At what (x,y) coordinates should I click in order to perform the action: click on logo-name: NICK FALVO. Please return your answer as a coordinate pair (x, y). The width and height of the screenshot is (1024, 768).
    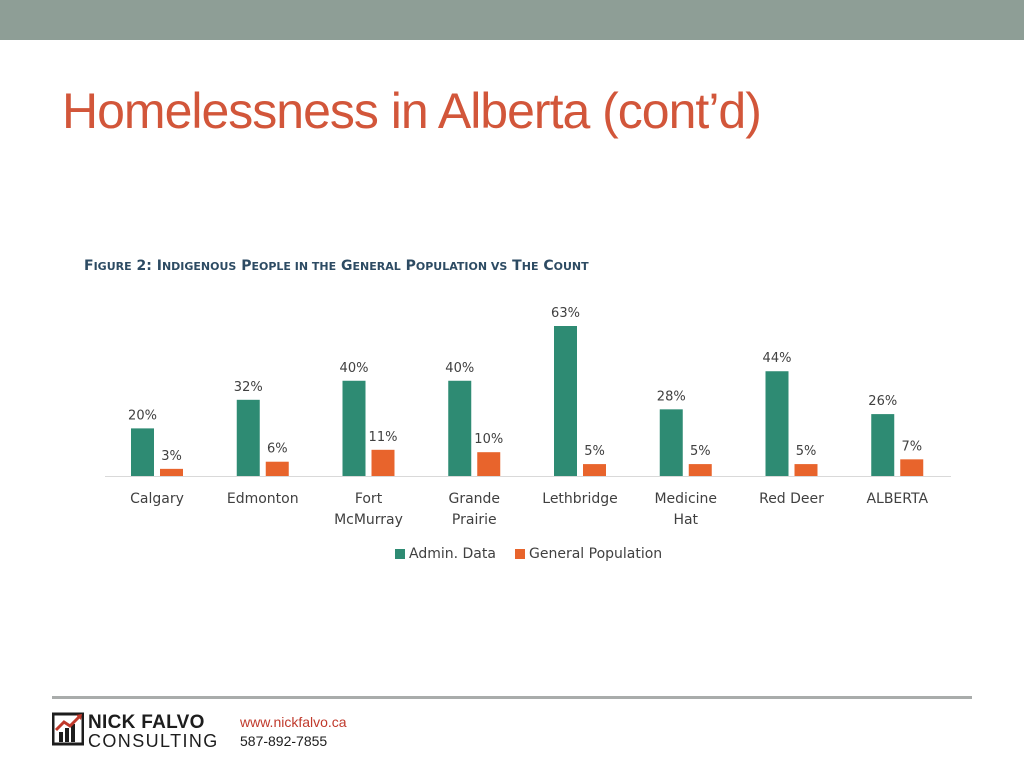
    Looking at the image, I should click on (146, 722).